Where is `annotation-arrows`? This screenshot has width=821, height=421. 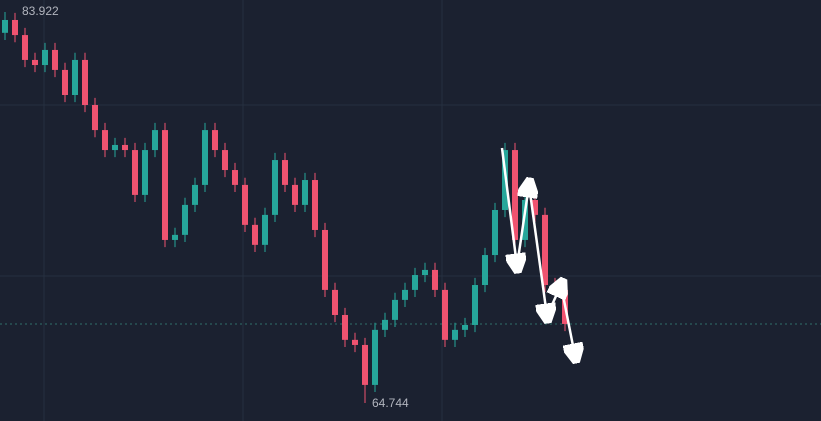 annotation-arrows is located at coordinates (537, 251).